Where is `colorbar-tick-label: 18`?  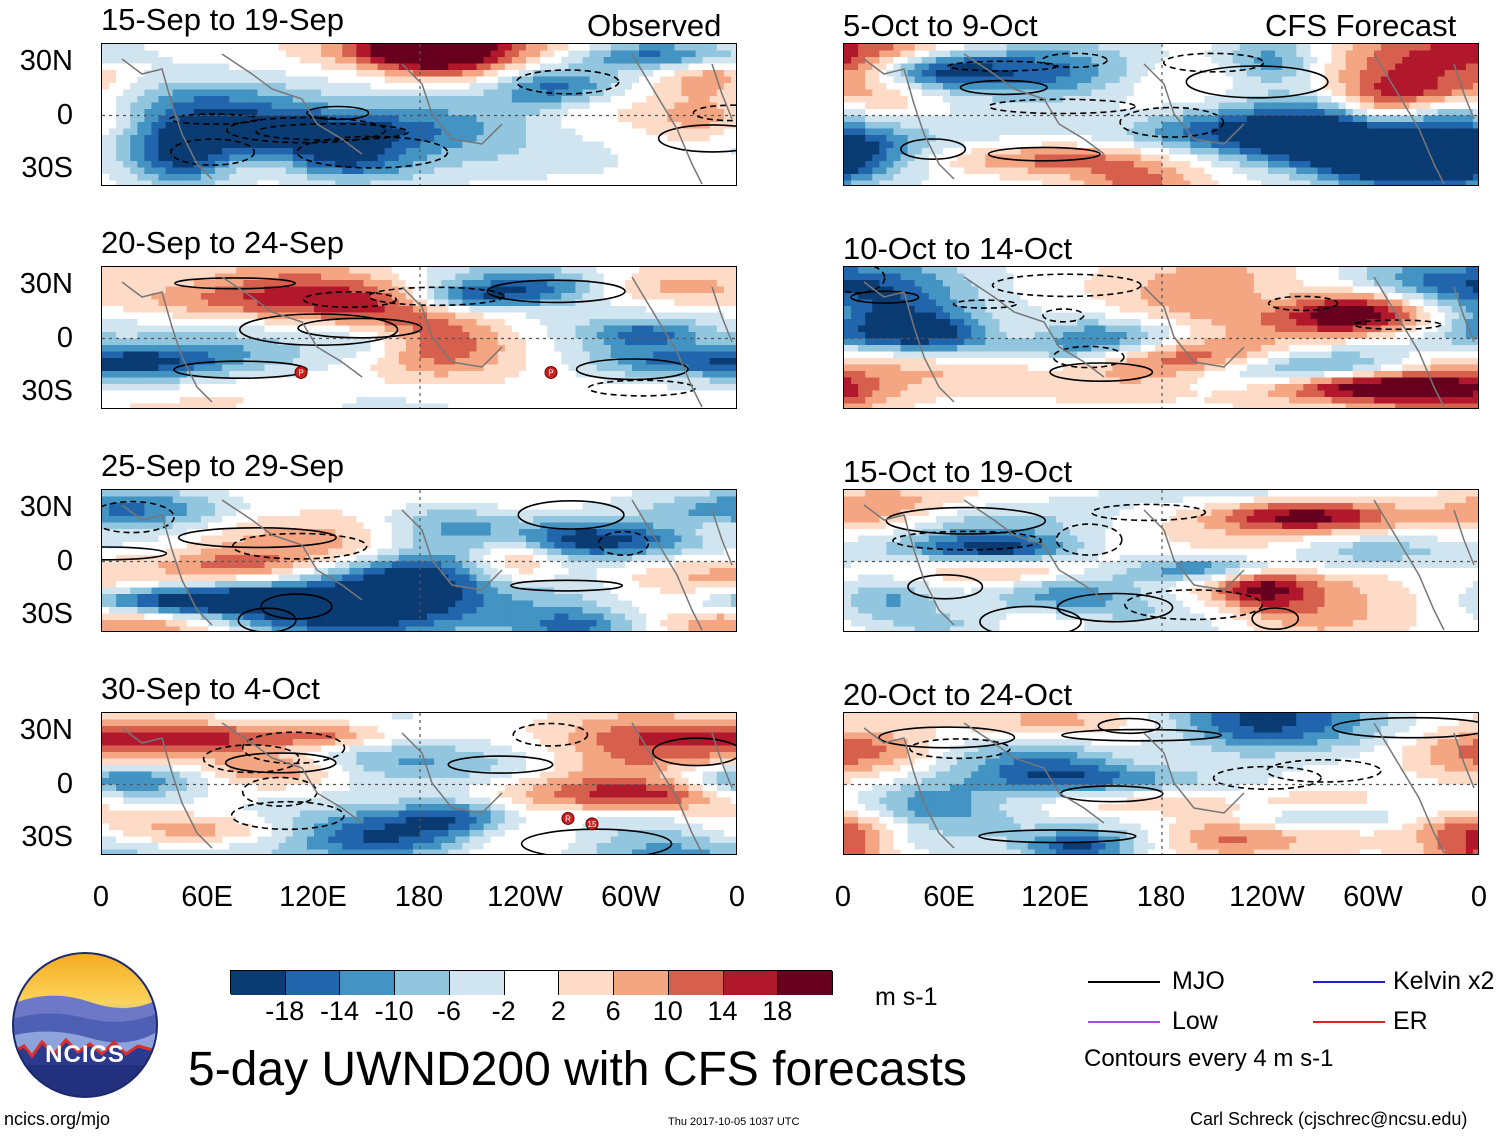
colorbar-tick-label: 18 is located at coordinates (777, 1011).